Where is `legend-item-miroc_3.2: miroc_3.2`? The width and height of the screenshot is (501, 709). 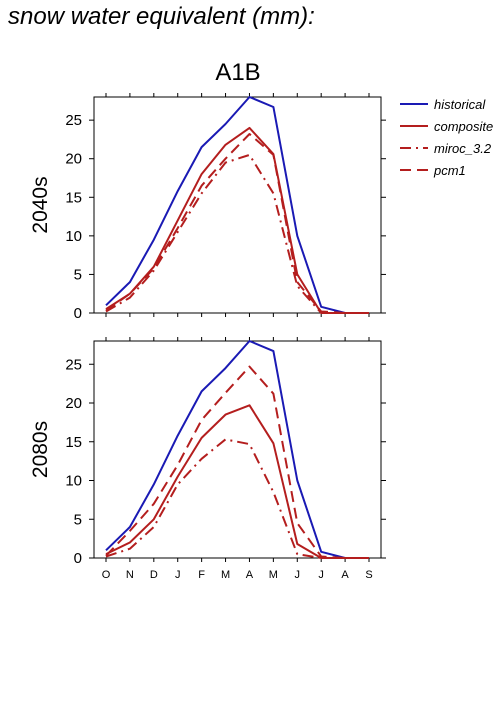
legend-item-miroc_3.2: miroc_3.2 is located at coordinates (446, 148).